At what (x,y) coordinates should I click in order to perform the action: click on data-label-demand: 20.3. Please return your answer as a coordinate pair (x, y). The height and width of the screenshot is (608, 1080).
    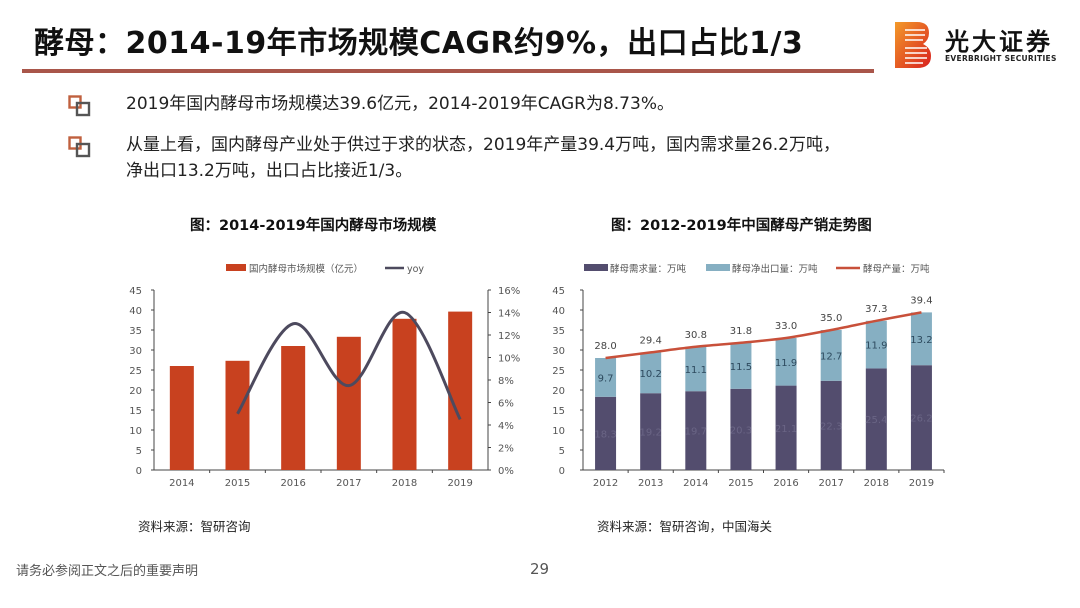
    Looking at the image, I should click on (741, 430).